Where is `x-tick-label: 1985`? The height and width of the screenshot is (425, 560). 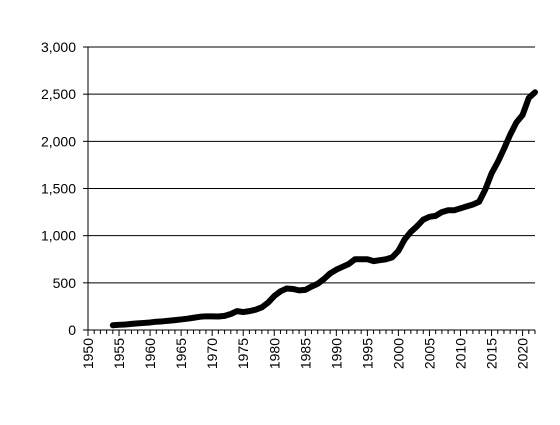
x-tick-label: 1985 is located at coordinates (305, 353).